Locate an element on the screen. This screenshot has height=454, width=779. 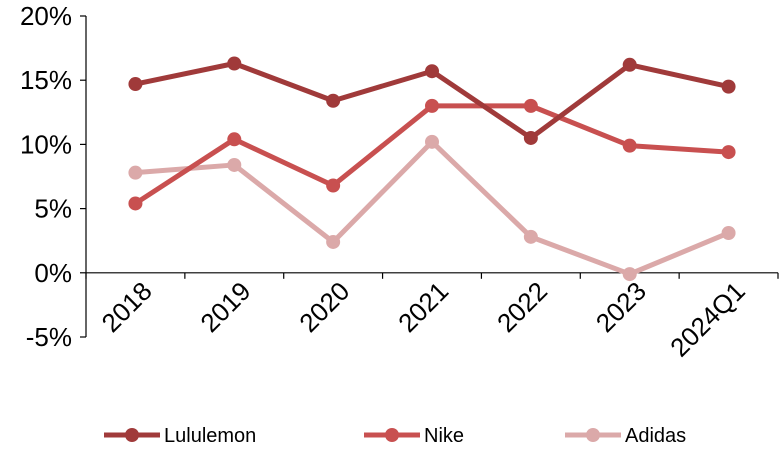
y-tick-label: 15% is located at coordinates (46, 80).